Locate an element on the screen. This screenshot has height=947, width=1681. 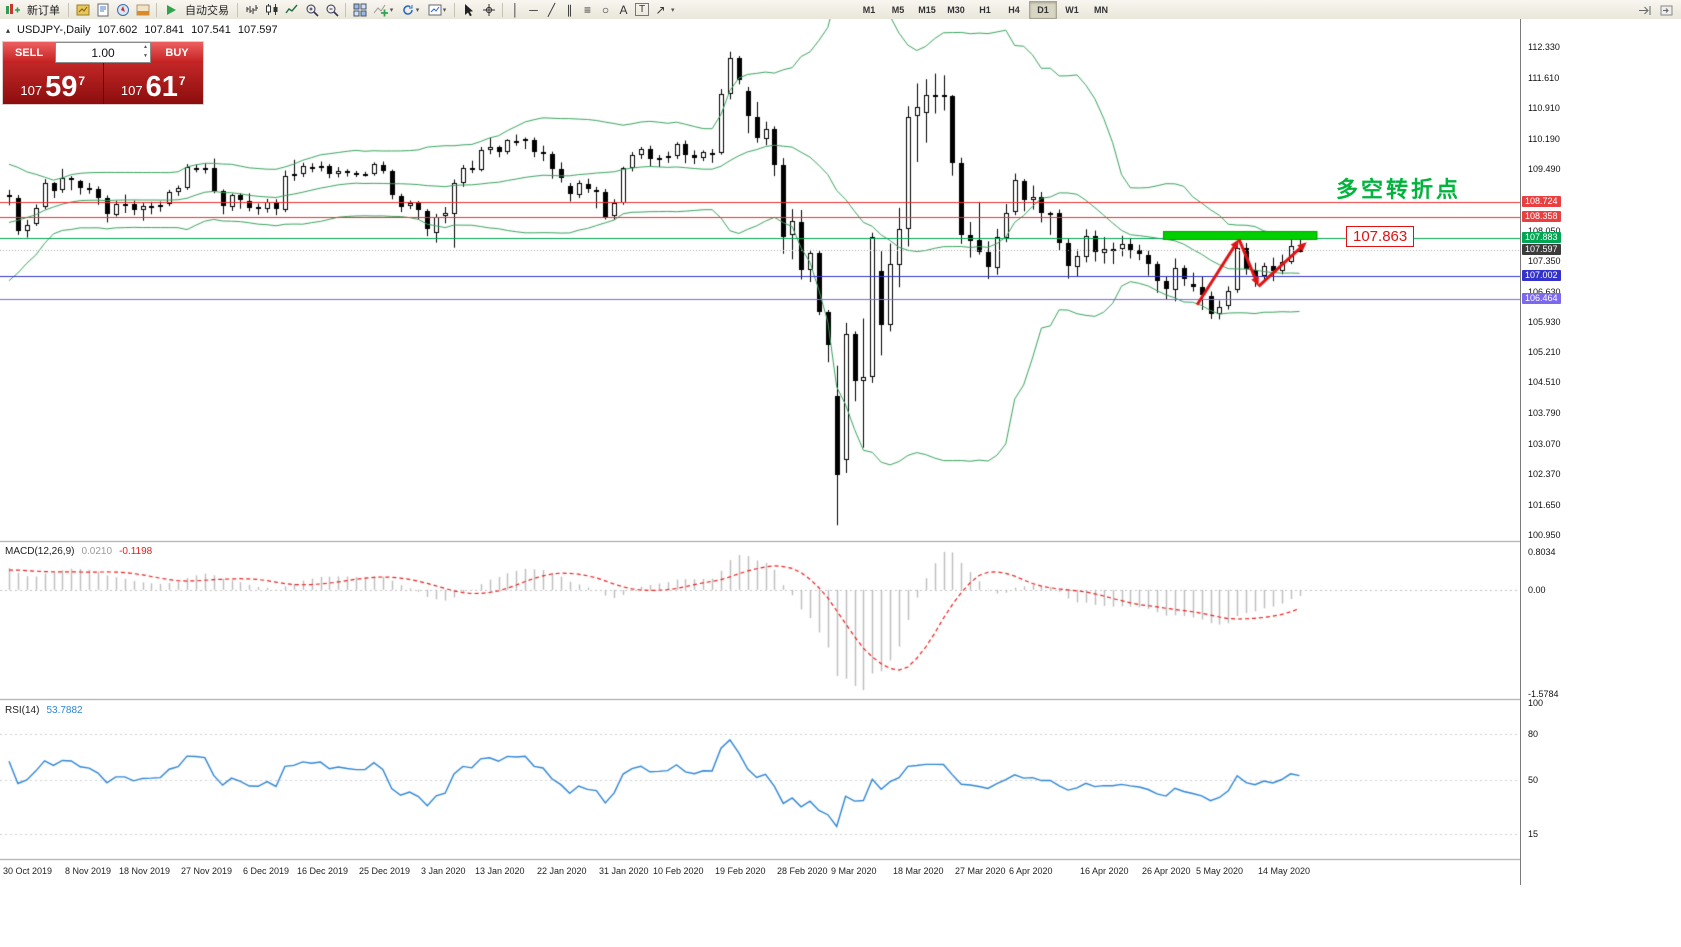
tile-windows-icon is located at coordinates (359, 10).